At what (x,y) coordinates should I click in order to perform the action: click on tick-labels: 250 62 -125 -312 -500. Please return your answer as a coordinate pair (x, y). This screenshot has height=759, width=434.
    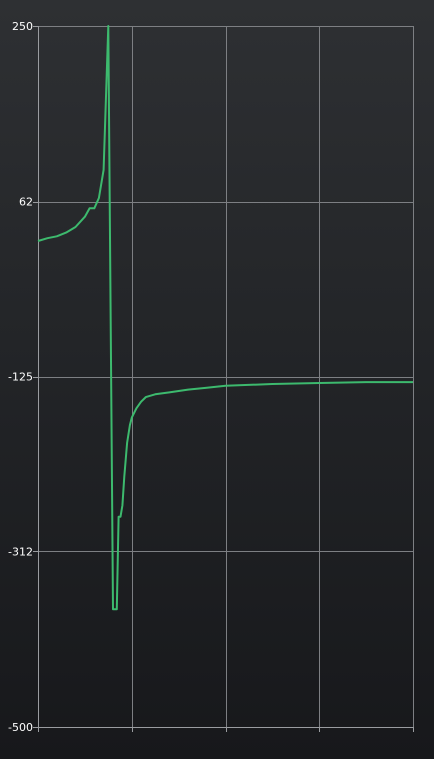
    Looking at the image, I should click on (20, 377).